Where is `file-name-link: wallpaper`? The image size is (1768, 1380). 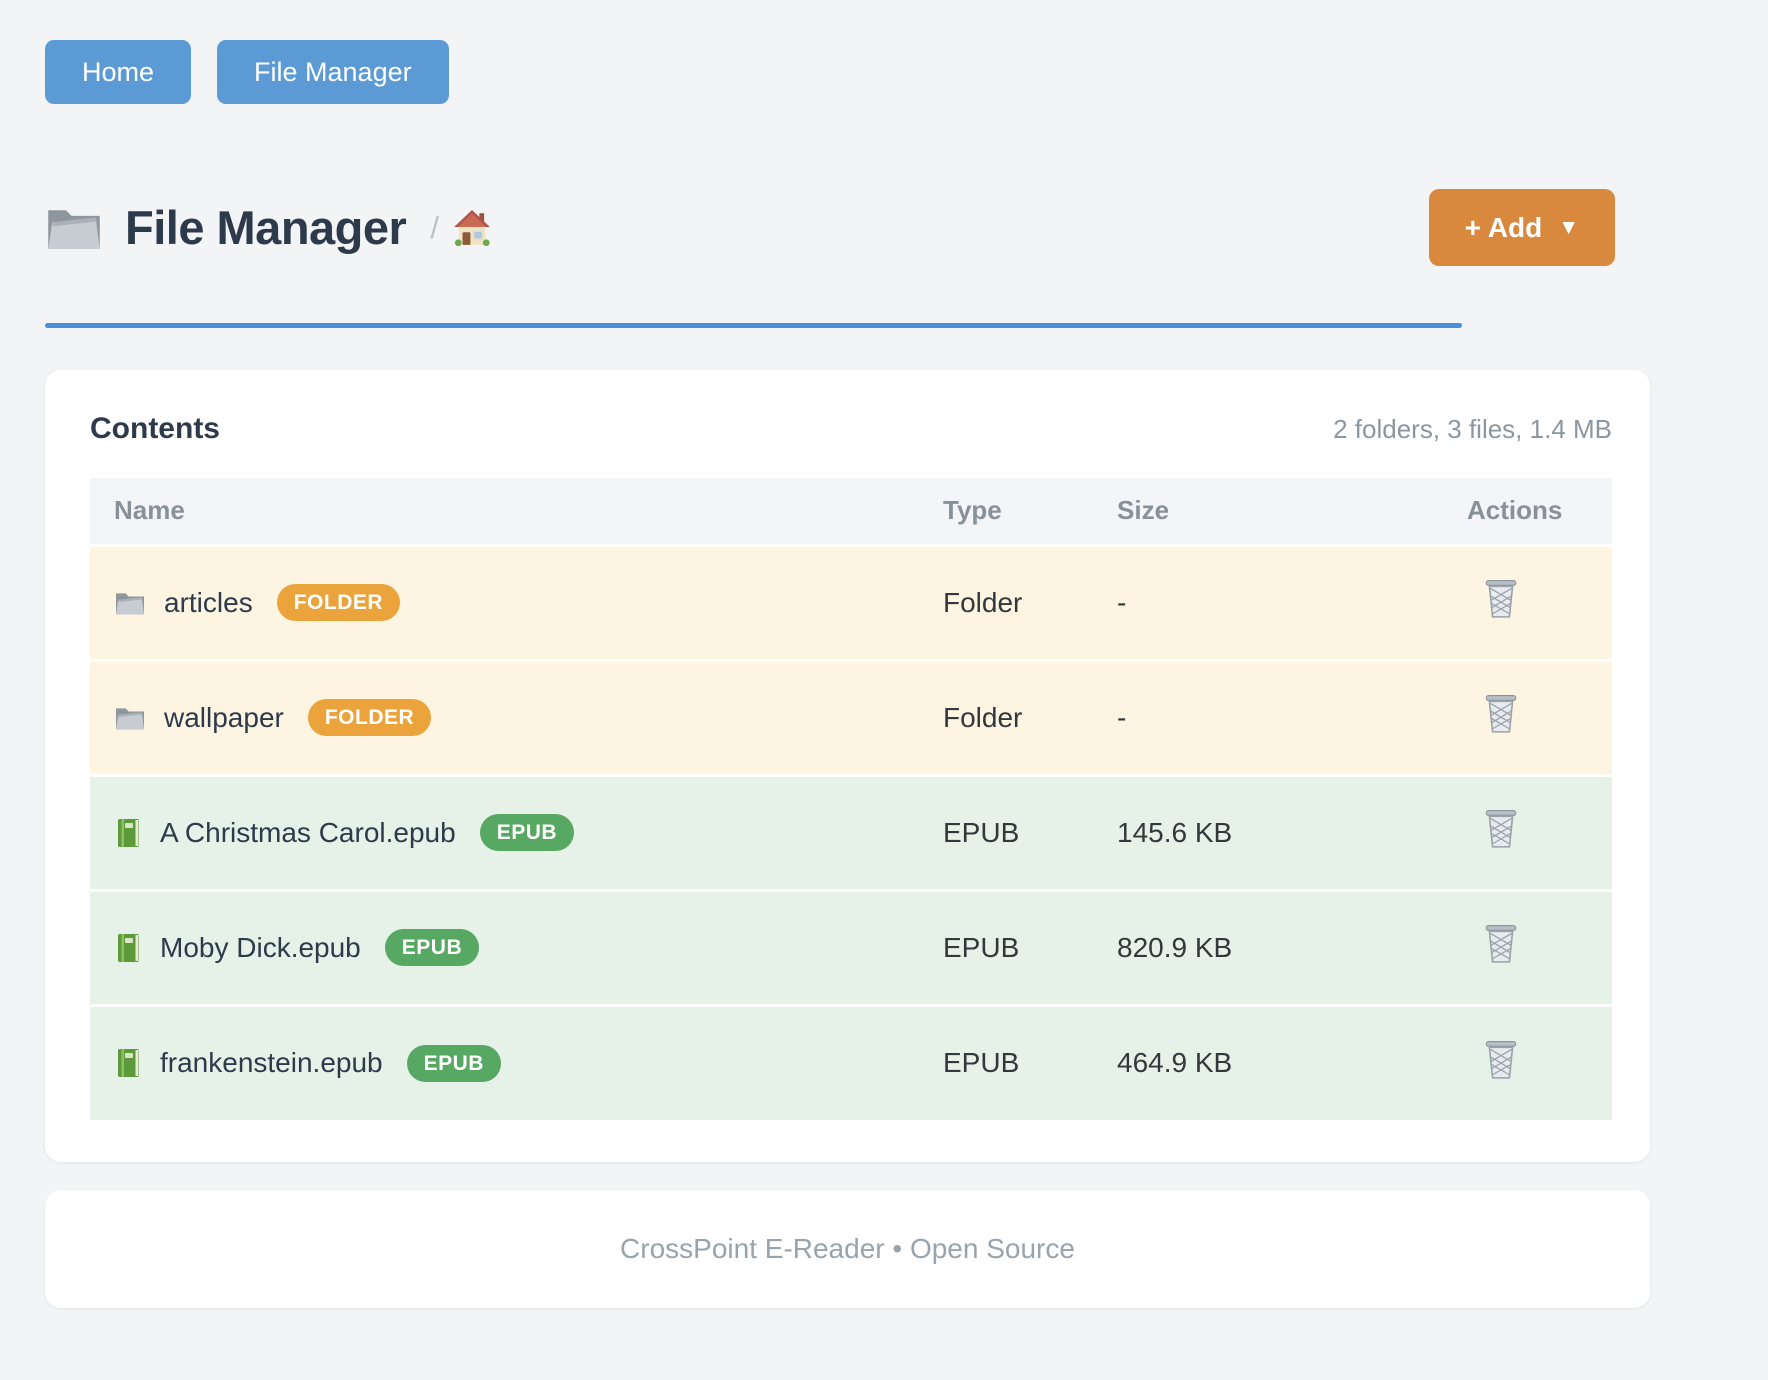 file-name-link: wallpaper is located at coordinates (224, 717).